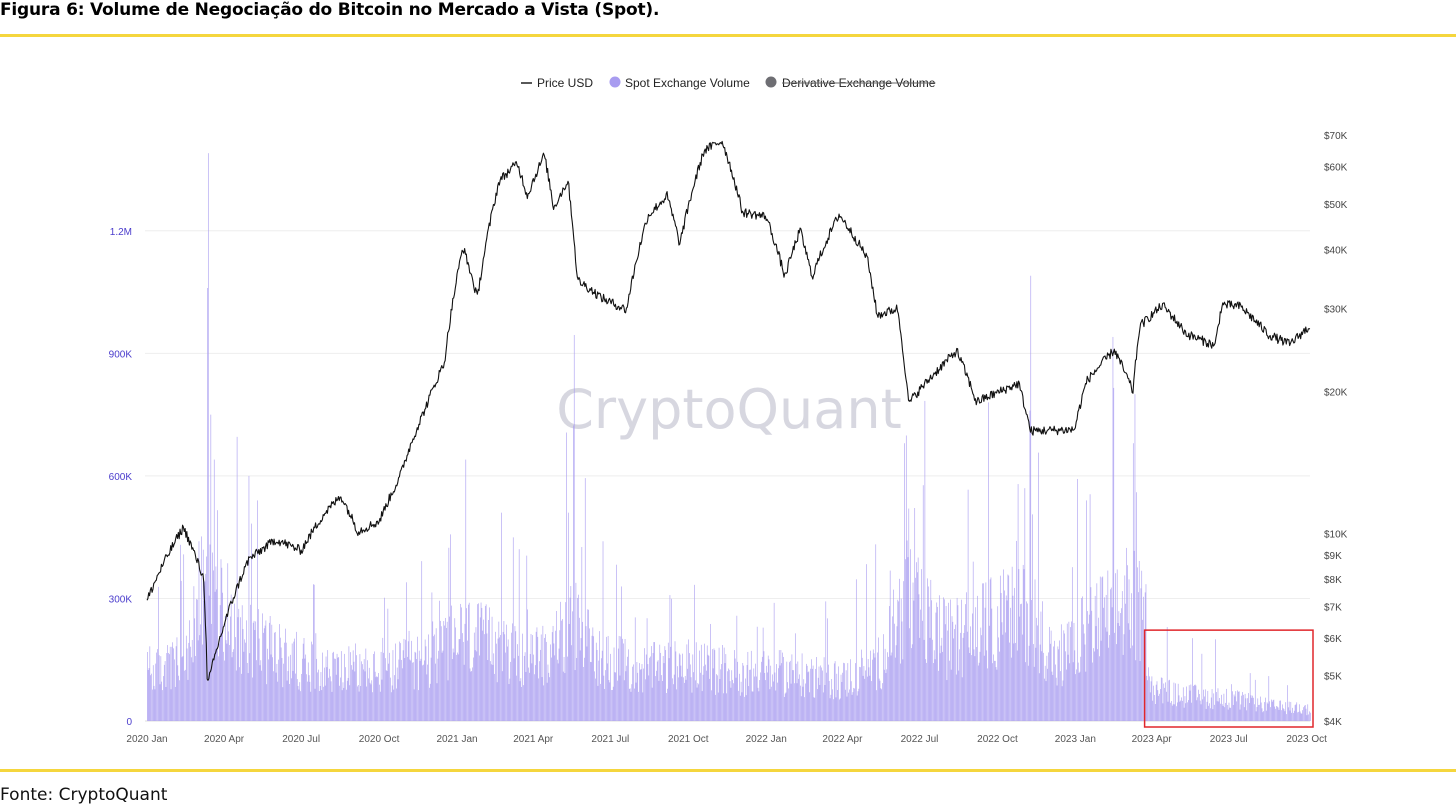 Image resolution: width=1456 pixels, height=810 pixels. Describe the element at coordinates (771, 82) in the screenshot. I see `legend-dot-swatch-disabled` at that location.